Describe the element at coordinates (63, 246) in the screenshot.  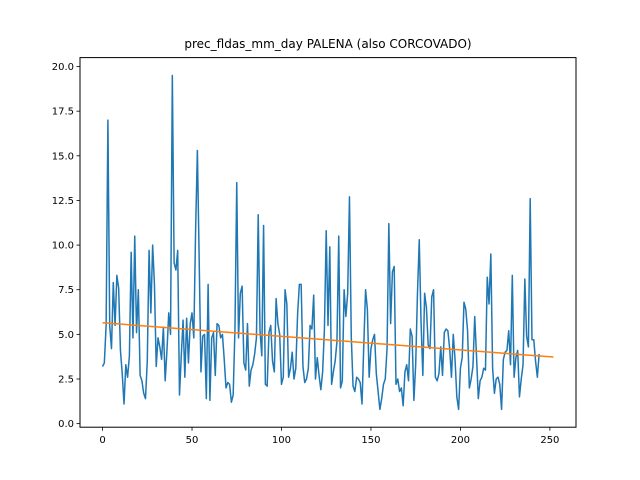
I see `y-tick-label: 10.0` at that location.